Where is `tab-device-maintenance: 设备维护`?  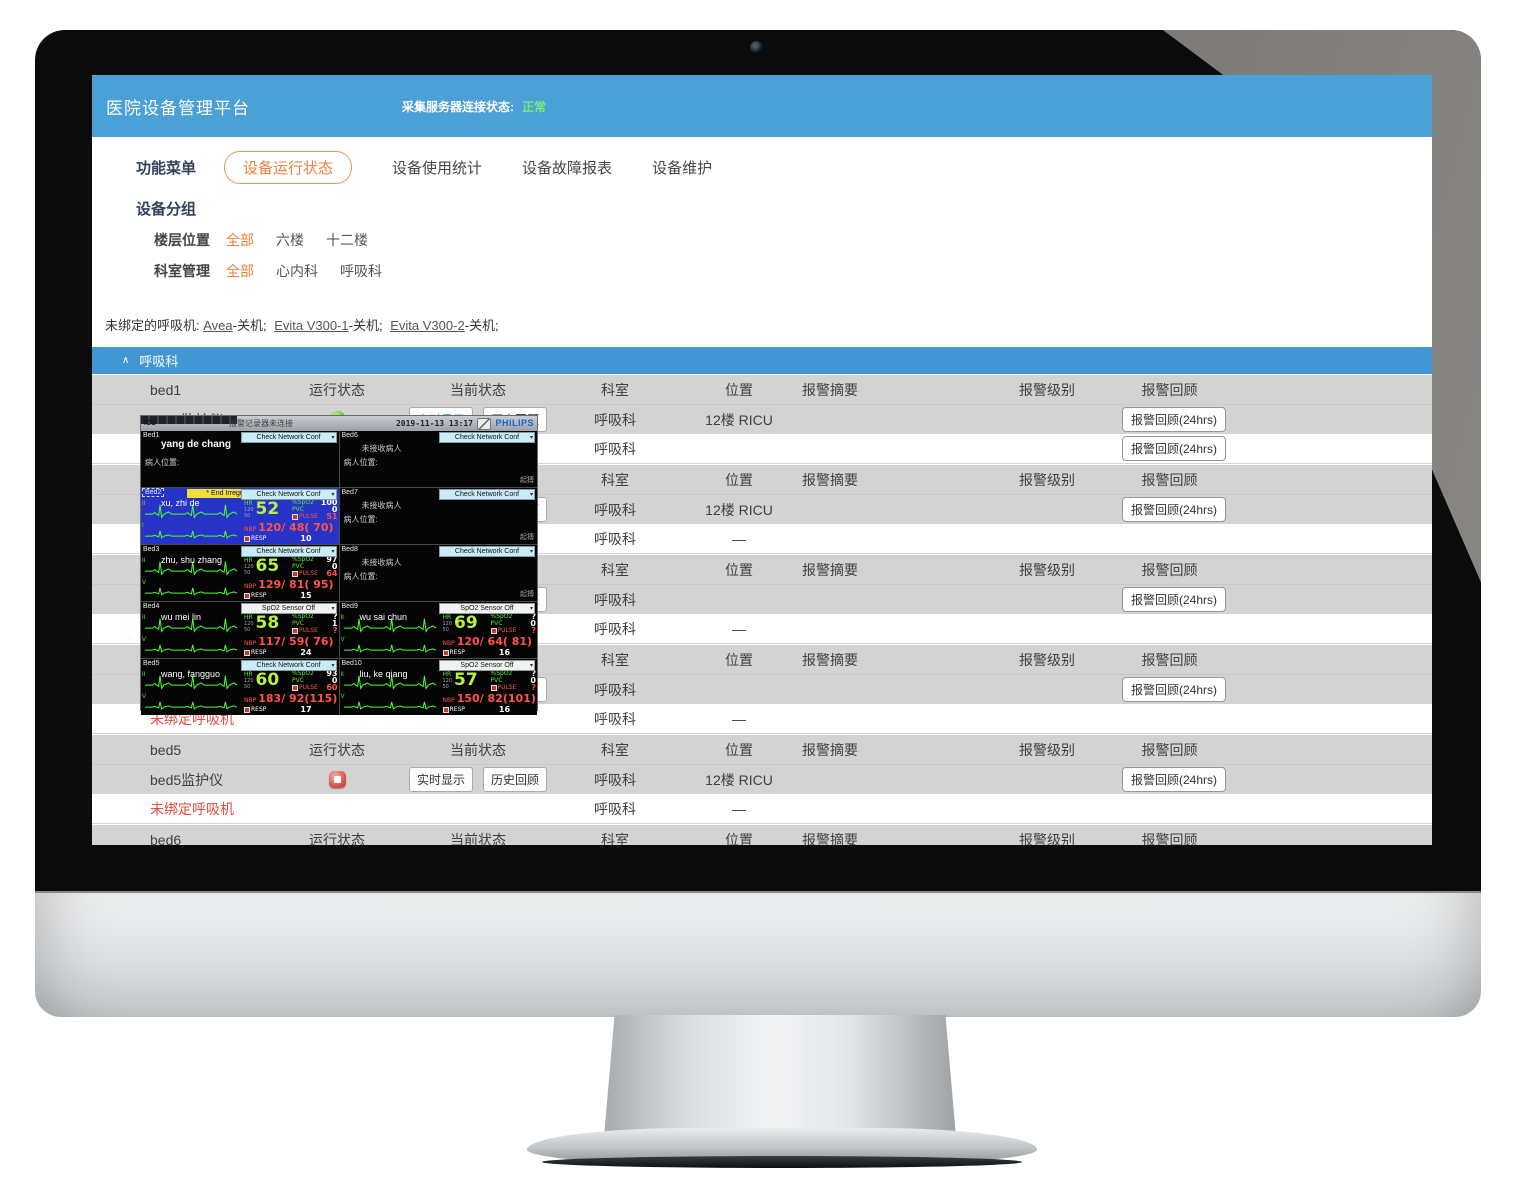 tab-device-maintenance: 设备维护 is located at coordinates (682, 168).